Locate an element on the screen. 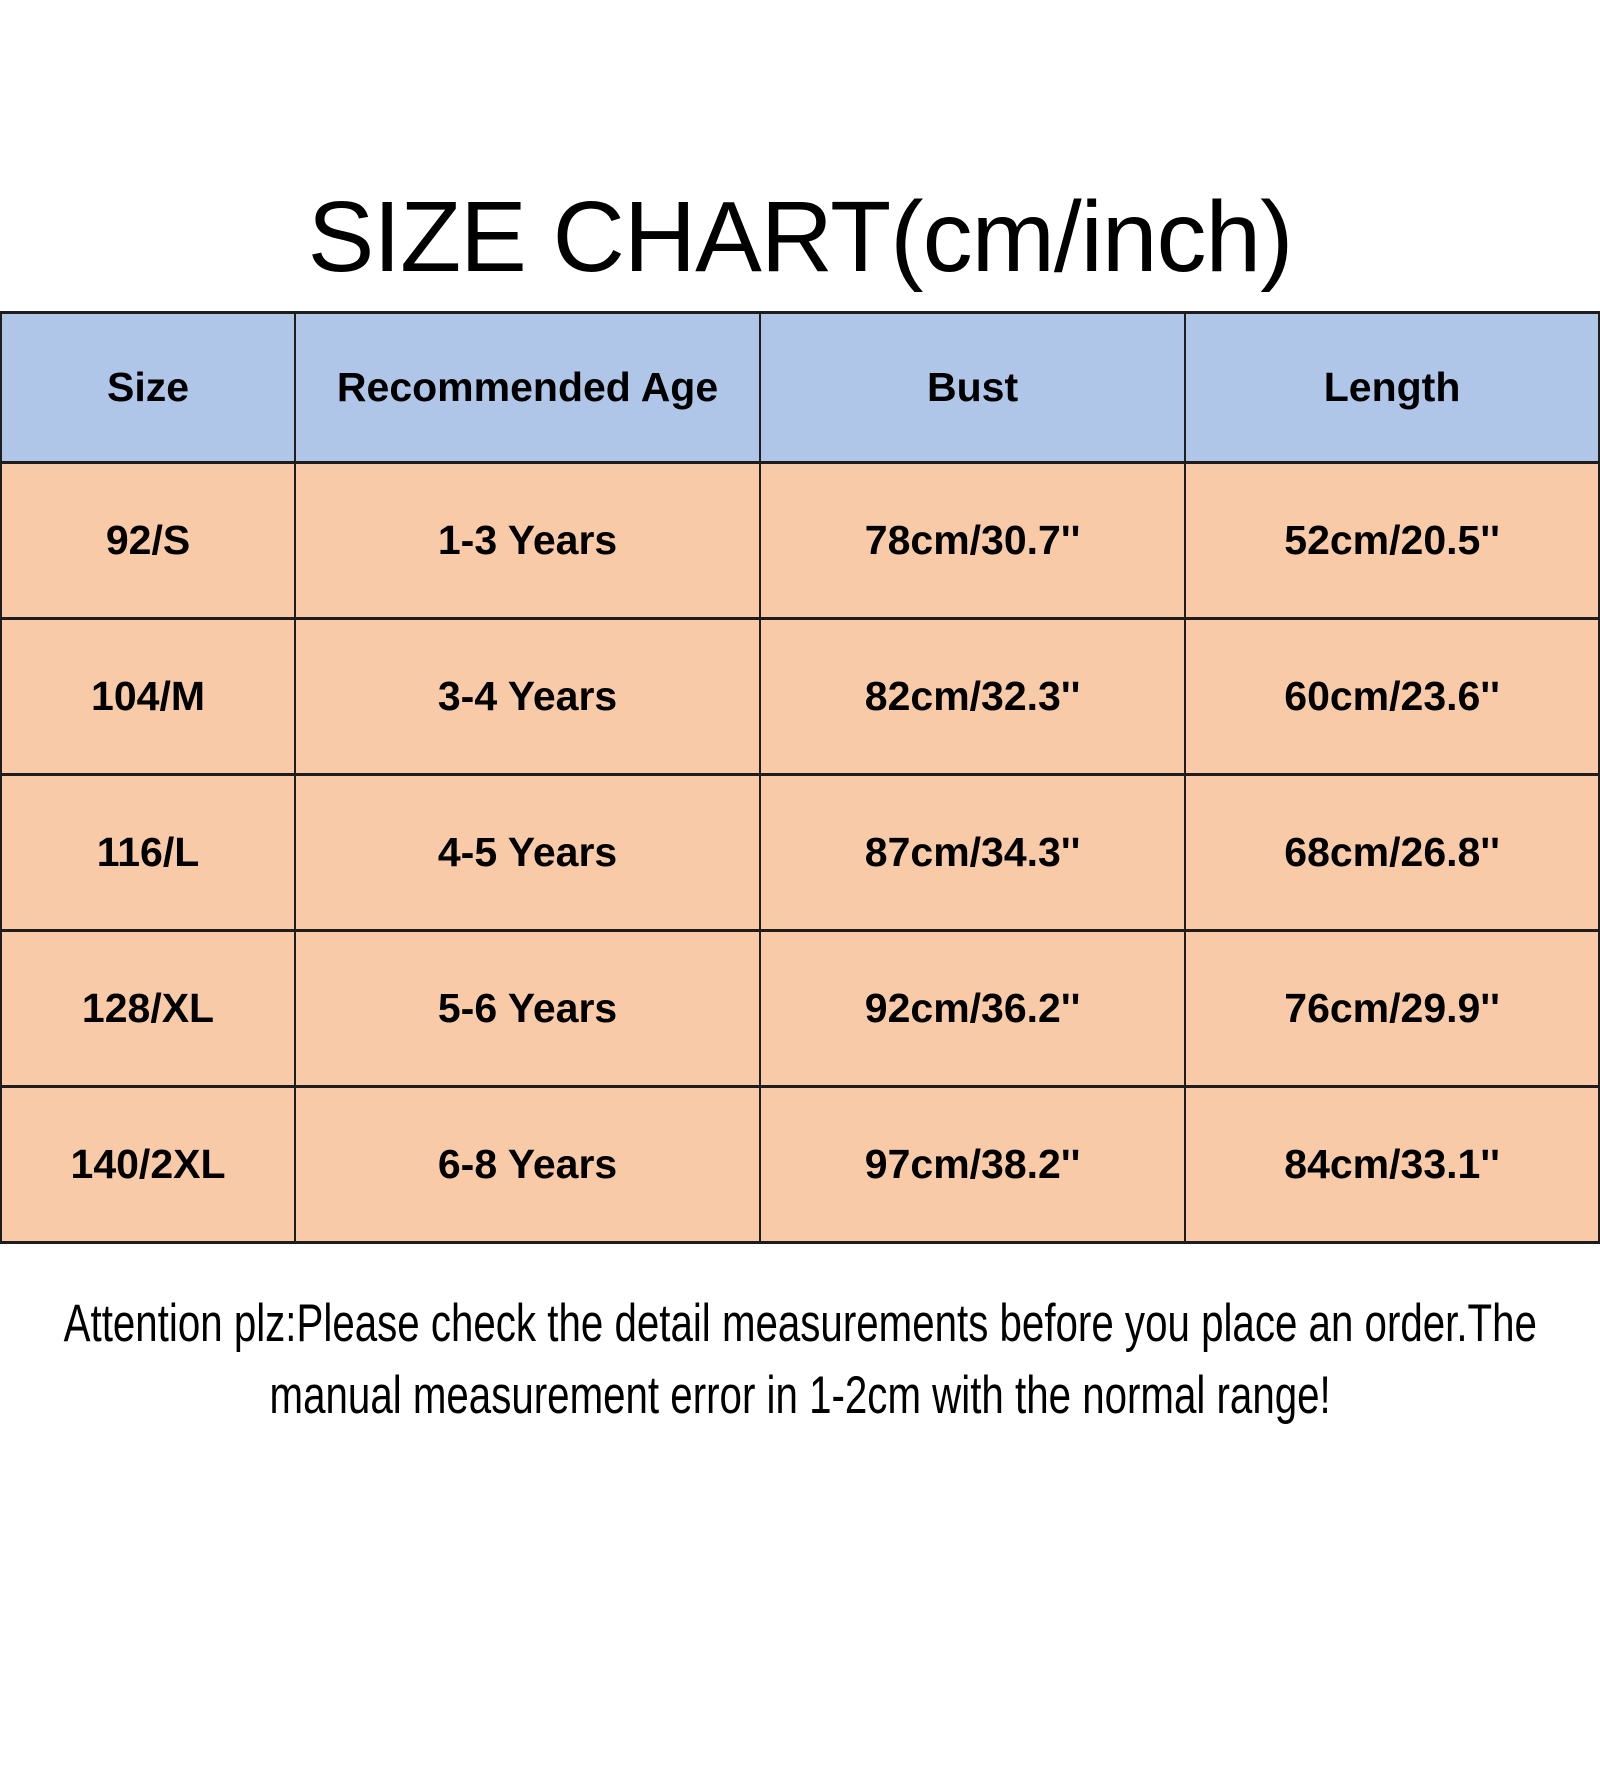  table-row: 116/L 4-5 Years 87cm/34.3'' 68cm/26.8'' is located at coordinates (800, 852).